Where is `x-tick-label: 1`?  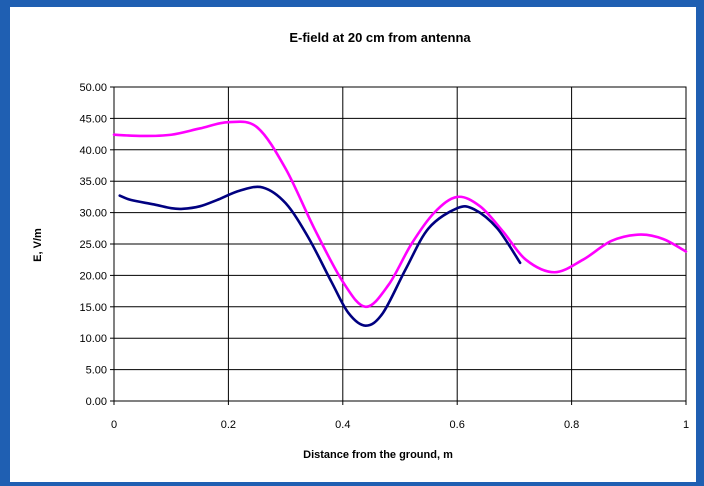 x-tick-label: 1 is located at coordinates (686, 425).